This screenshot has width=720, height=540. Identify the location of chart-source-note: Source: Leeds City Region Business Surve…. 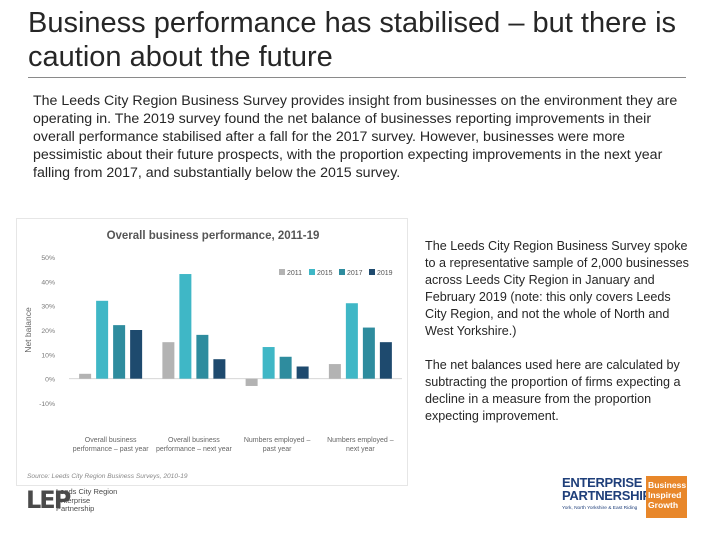
(107, 476).